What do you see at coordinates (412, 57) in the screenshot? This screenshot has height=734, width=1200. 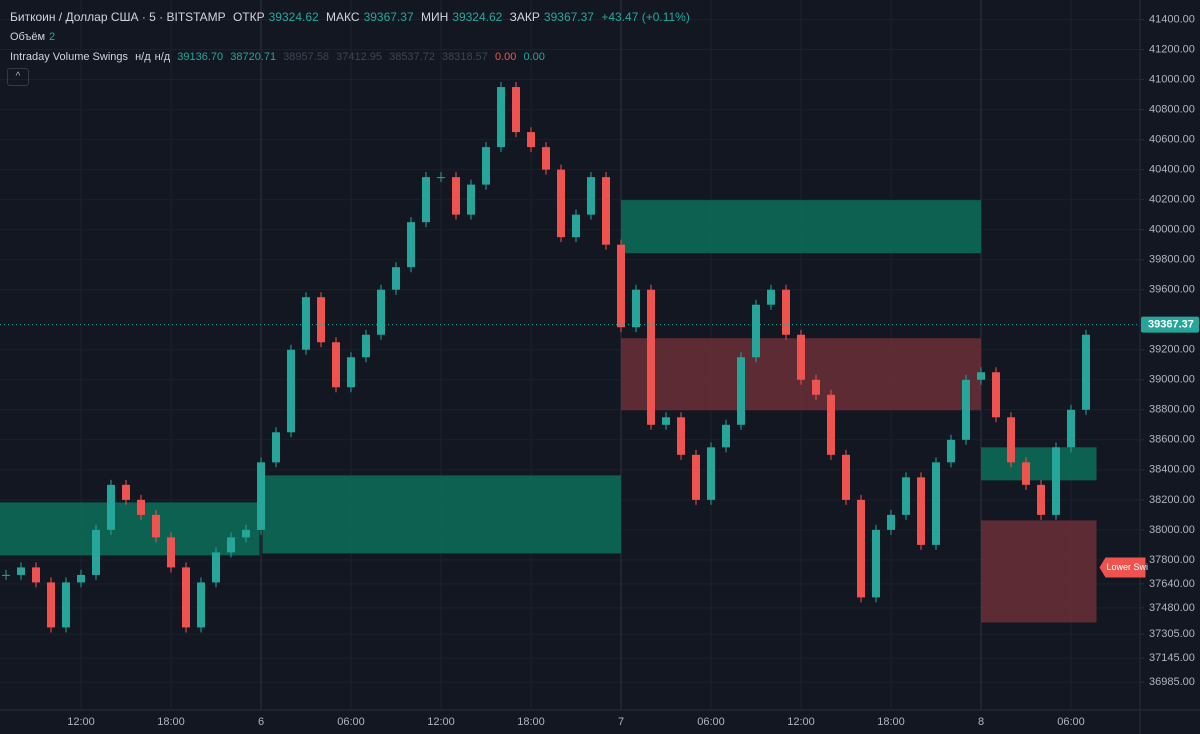 I see `value: 38537.72` at bounding box center [412, 57].